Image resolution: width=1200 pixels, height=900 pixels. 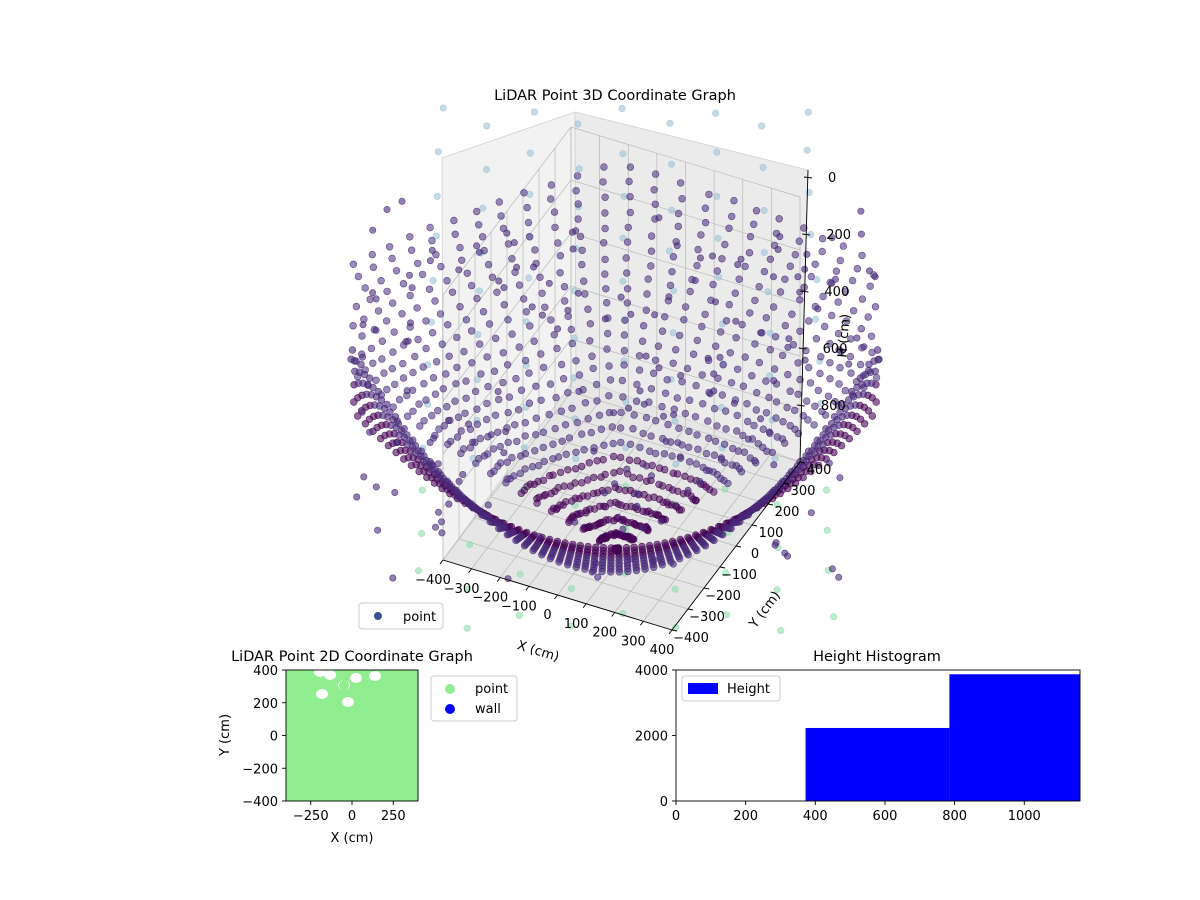 What do you see at coordinates (739, 575) in the screenshot?
I see `y-tick-label-3d: −100` at bounding box center [739, 575].